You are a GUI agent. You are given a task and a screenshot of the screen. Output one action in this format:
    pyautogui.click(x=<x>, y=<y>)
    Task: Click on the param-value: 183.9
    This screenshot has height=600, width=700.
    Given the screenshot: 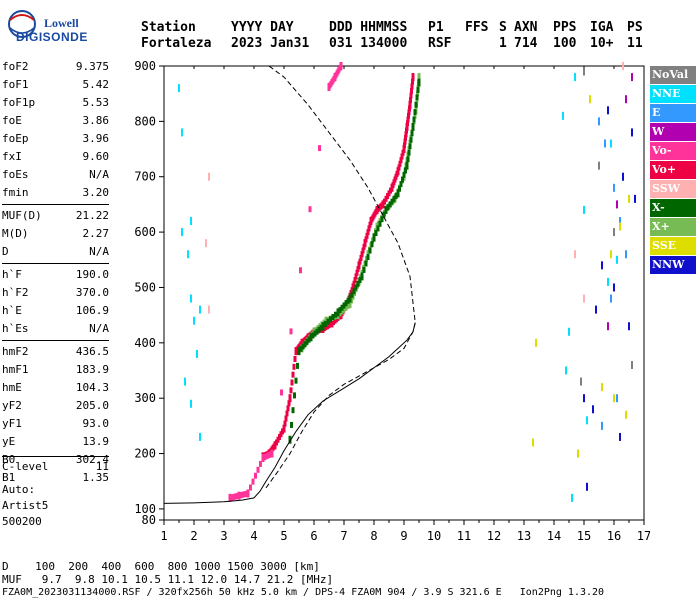 What is the action you would take?
    pyautogui.click(x=92, y=369)
    